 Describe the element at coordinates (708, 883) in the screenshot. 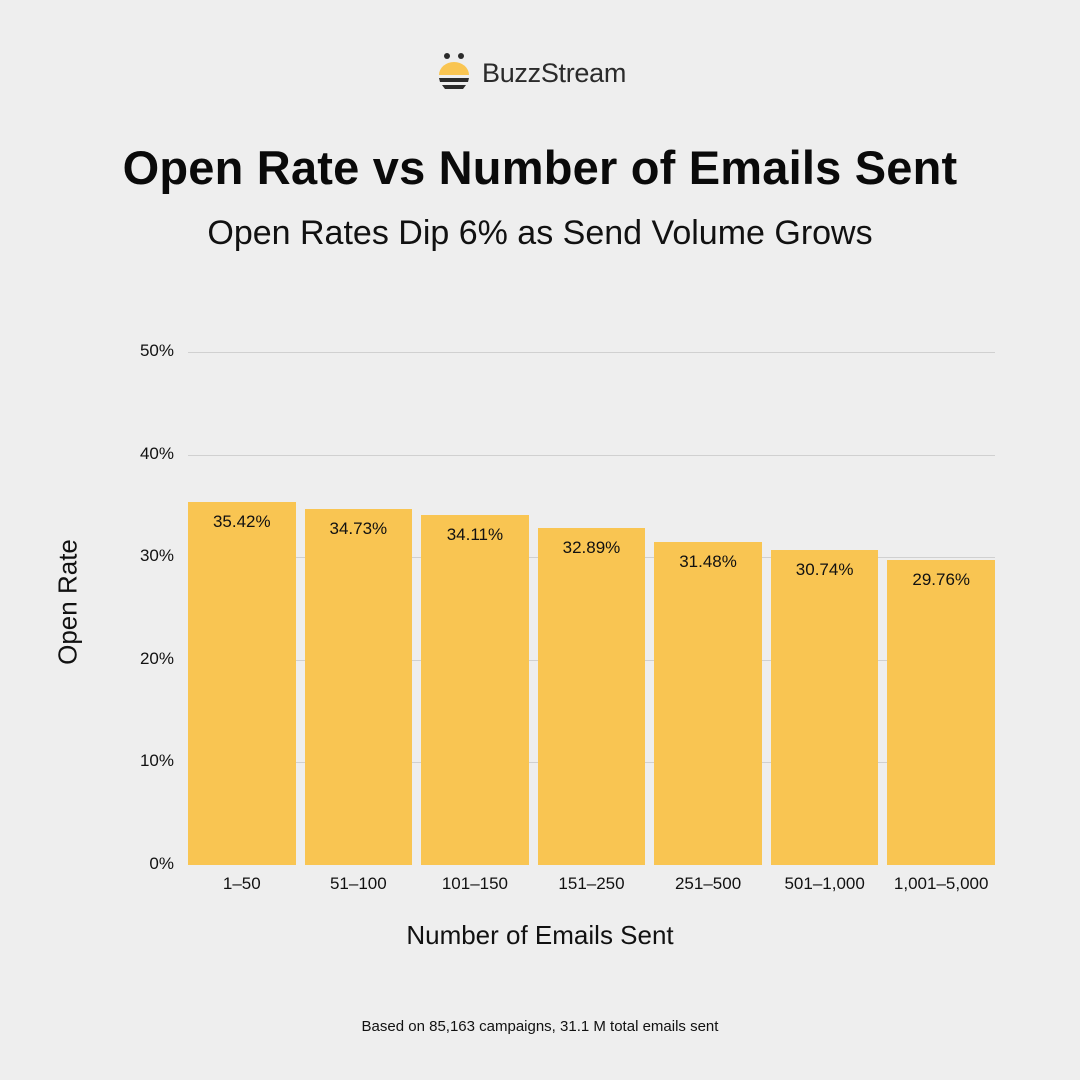

I see `x-tick-label: 251–500` at that location.